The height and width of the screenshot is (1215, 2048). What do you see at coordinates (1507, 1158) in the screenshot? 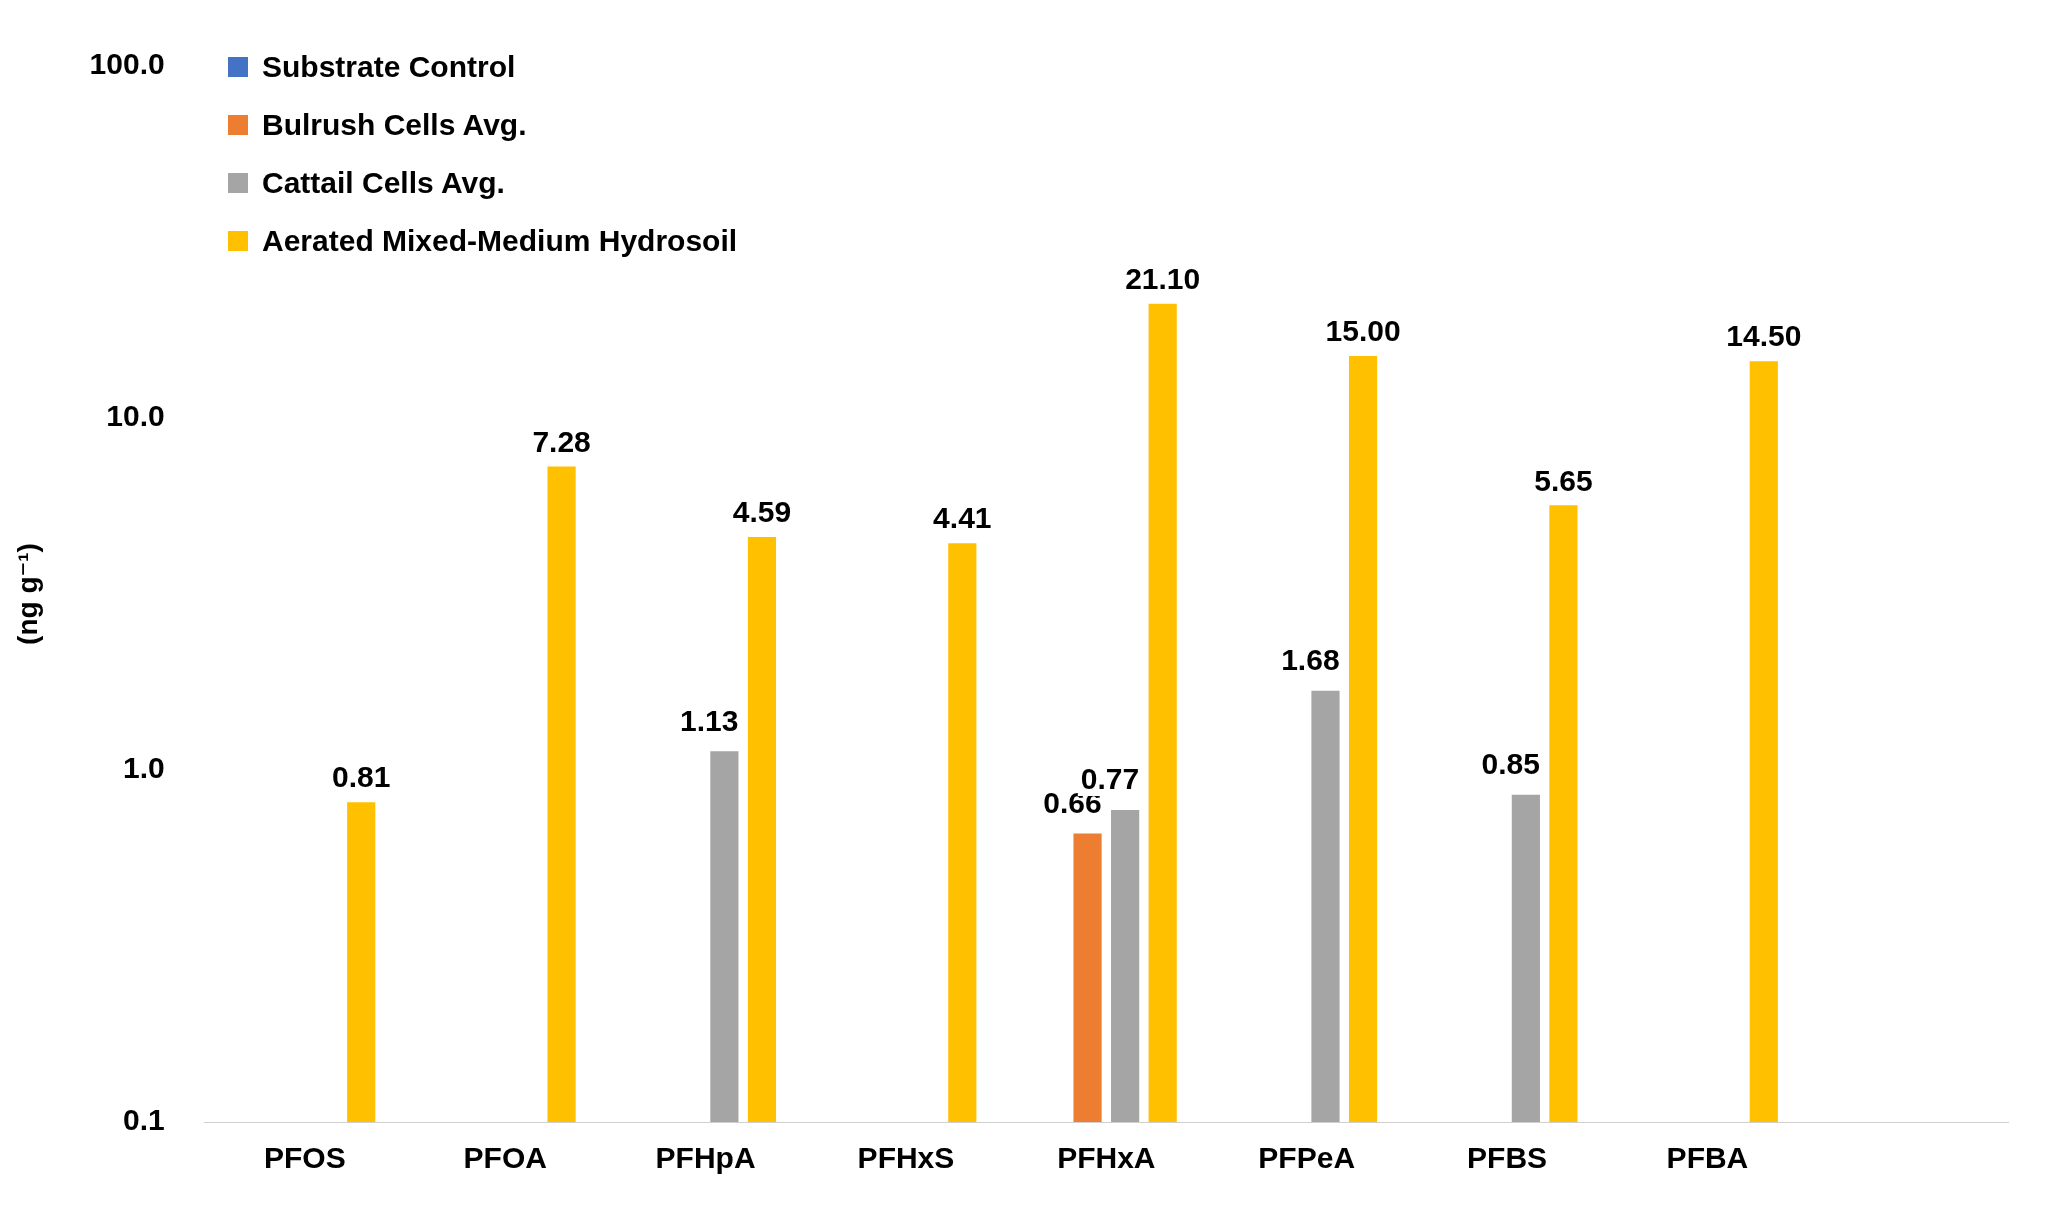
I see `x-tick-label: PFBS` at bounding box center [1507, 1158].